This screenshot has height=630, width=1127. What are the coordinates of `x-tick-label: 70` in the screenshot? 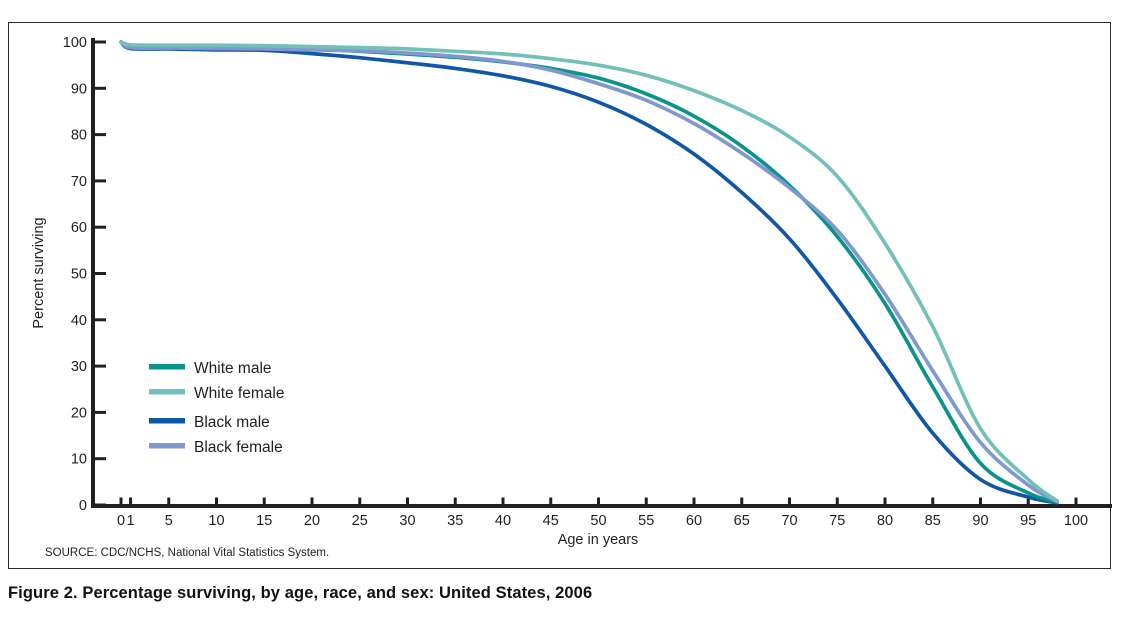 It's located at (789, 521).